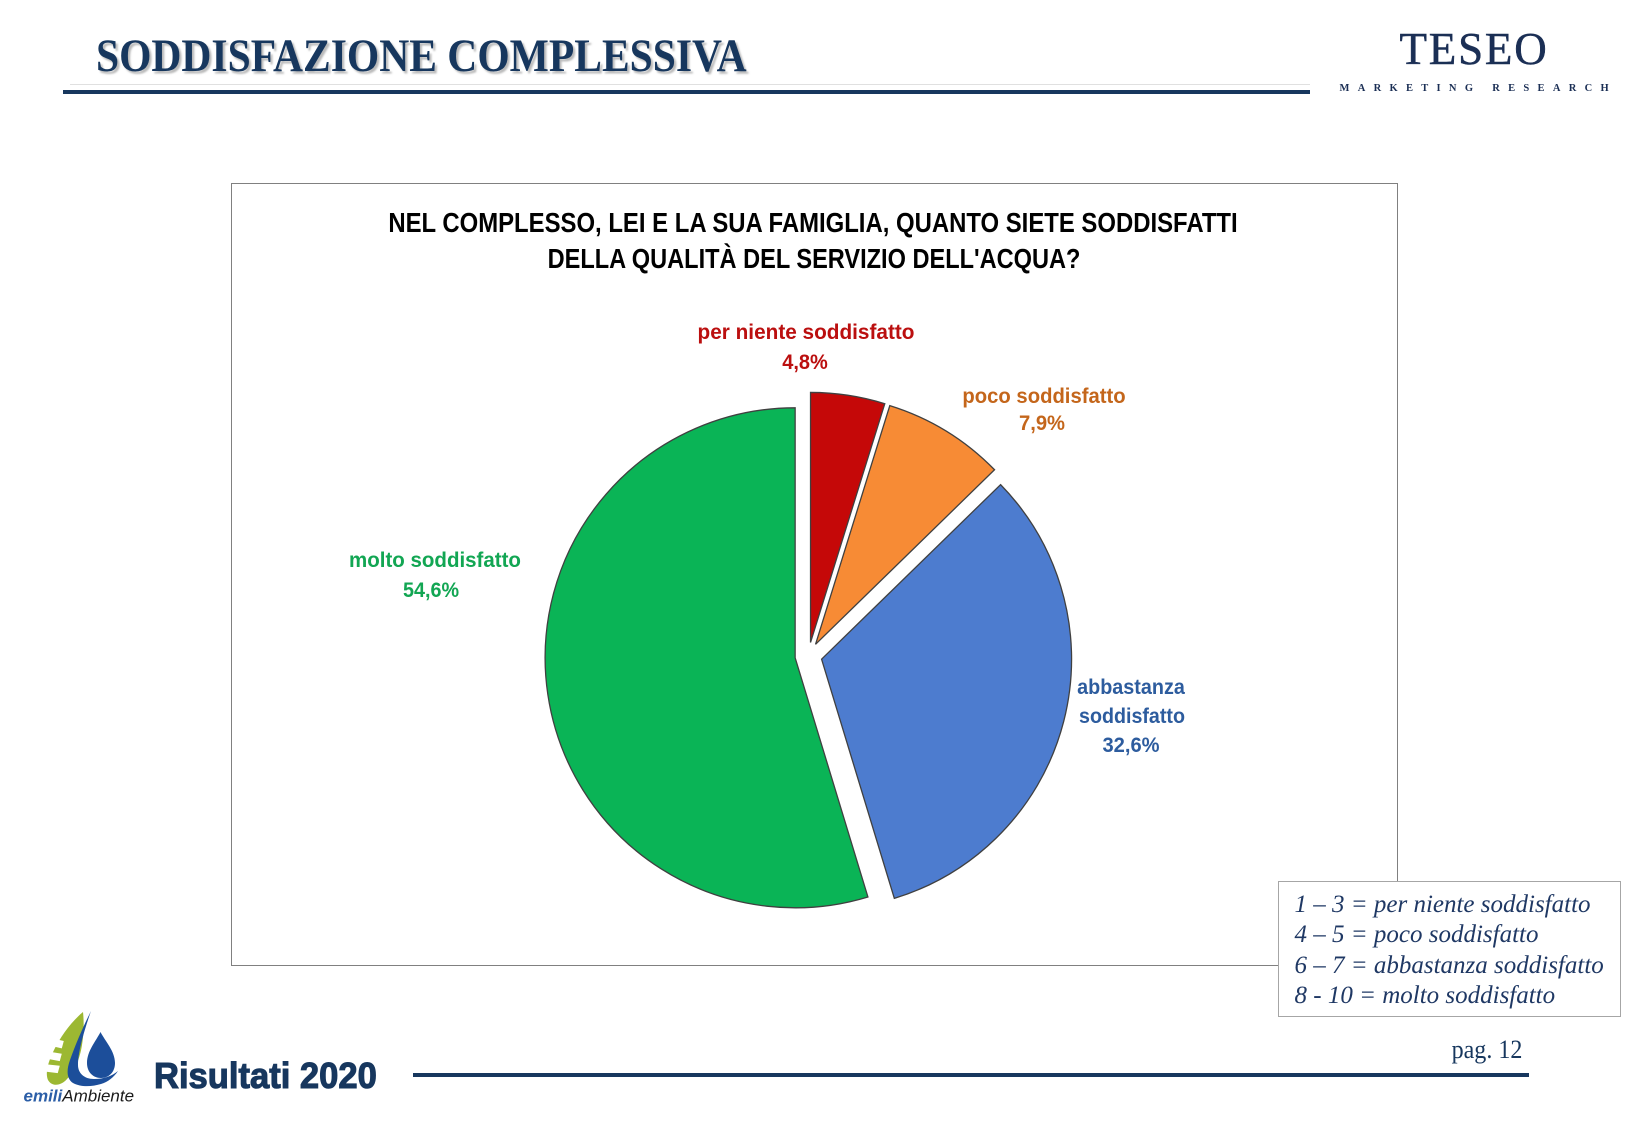  I want to click on svg-text: emiliAmbiente, so click(79, 1096).